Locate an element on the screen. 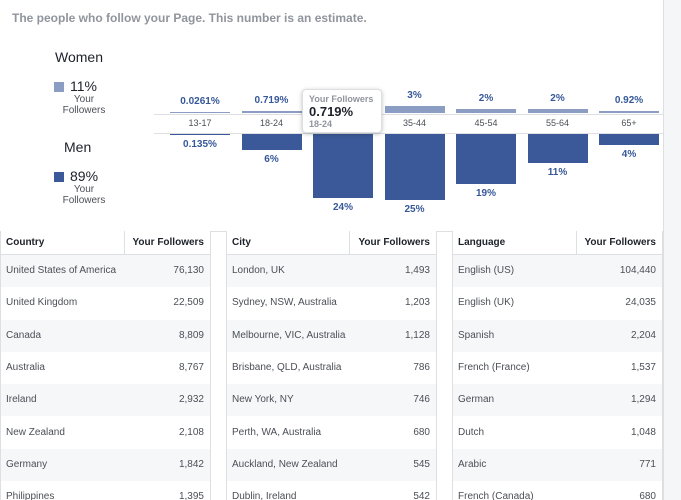 Image resolution: width=681 pixels, height=500 pixels. row-followers: 680 is located at coordinates (647, 495).